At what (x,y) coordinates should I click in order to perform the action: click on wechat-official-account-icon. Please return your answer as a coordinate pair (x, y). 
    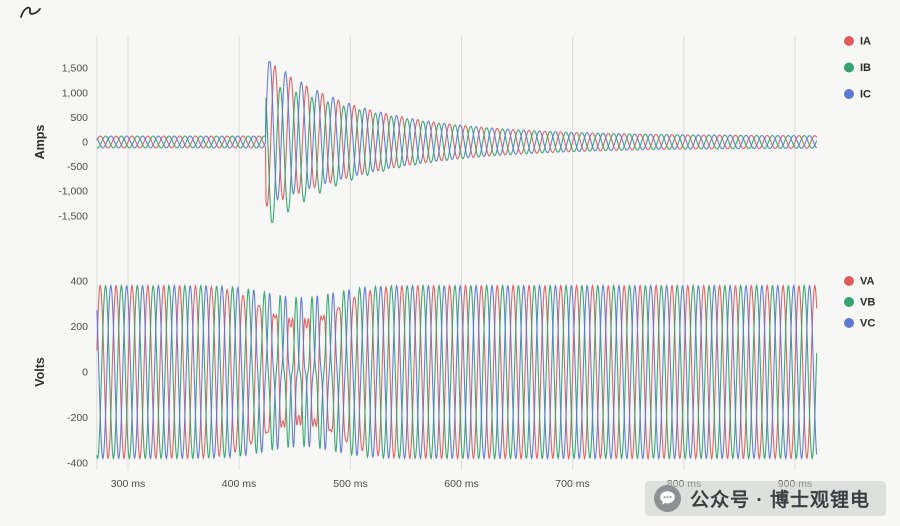
    Looking at the image, I should click on (668, 498).